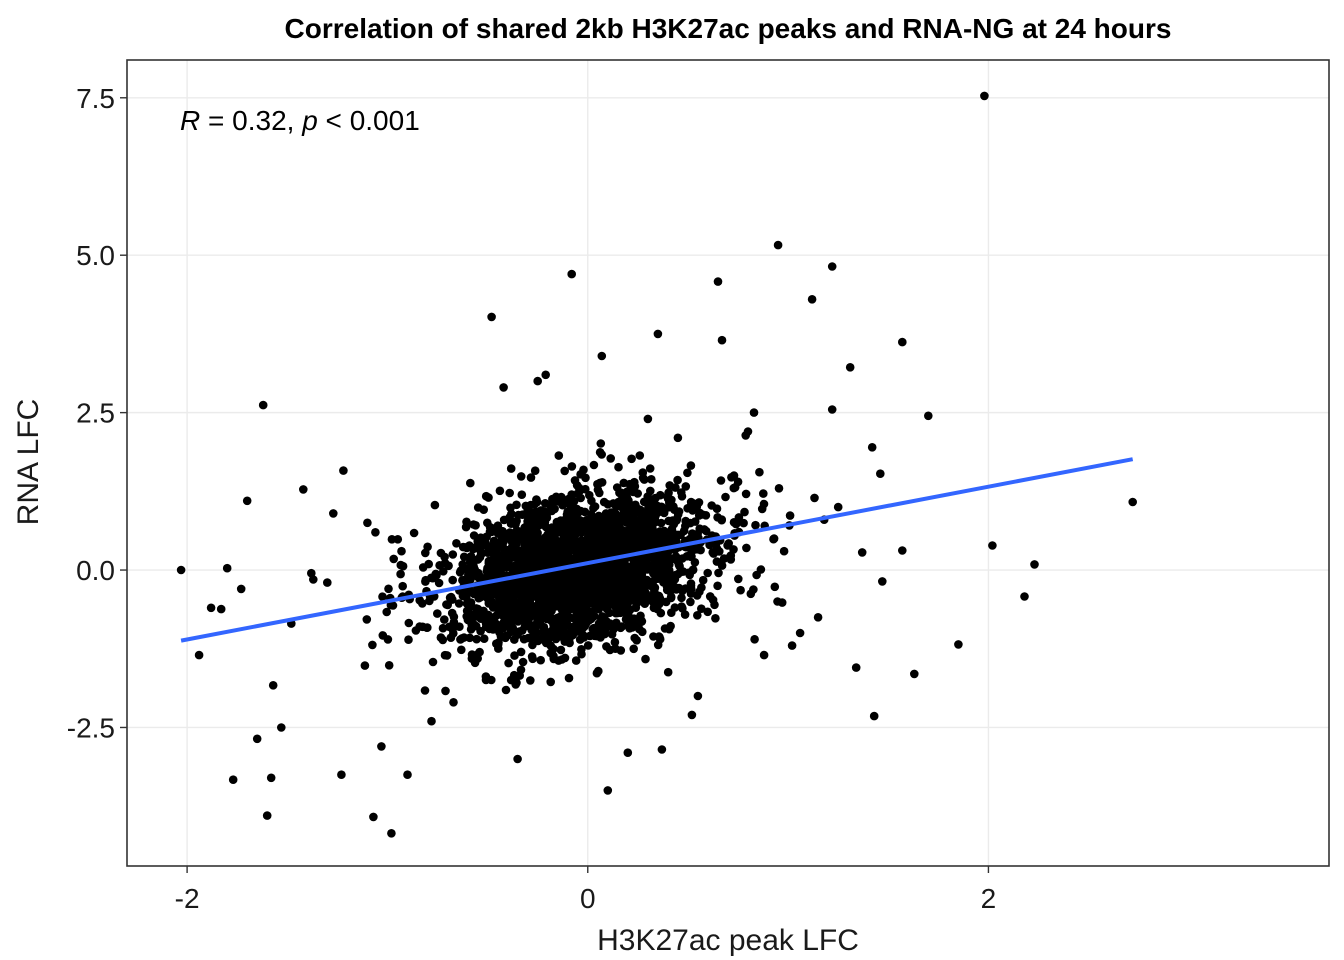 This screenshot has height=960, width=1344. I want to click on p-symbol: p, so click(309, 120).